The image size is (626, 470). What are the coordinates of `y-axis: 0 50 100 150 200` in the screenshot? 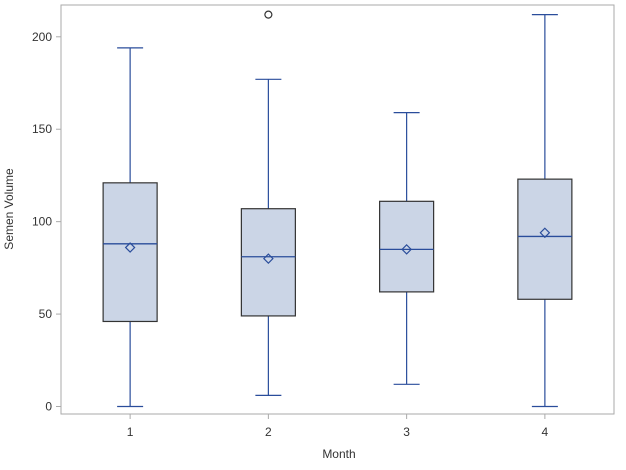 It's located at (46, 222).